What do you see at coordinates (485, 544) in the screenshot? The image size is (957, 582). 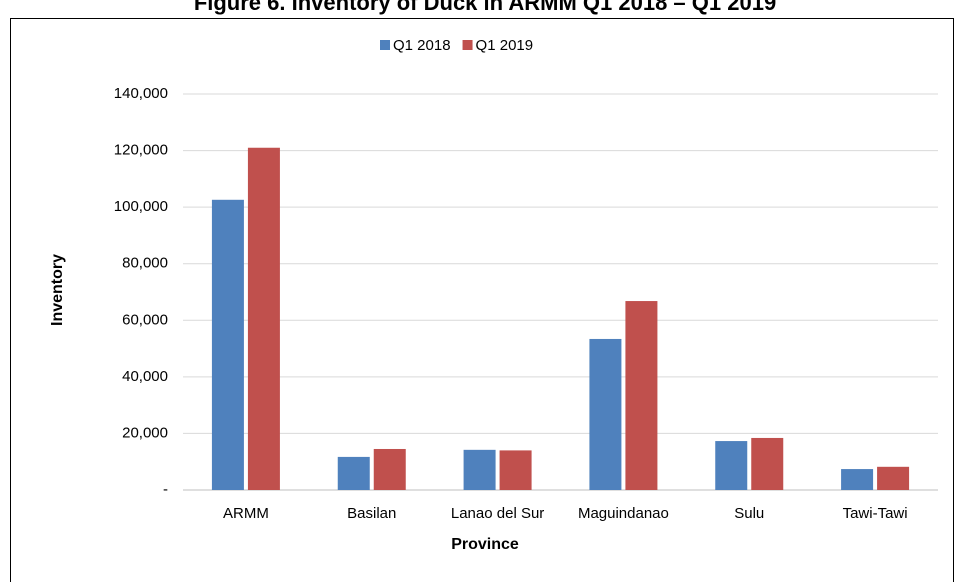 I see `x-axis-label: Province` at bounding box center [485, 544].